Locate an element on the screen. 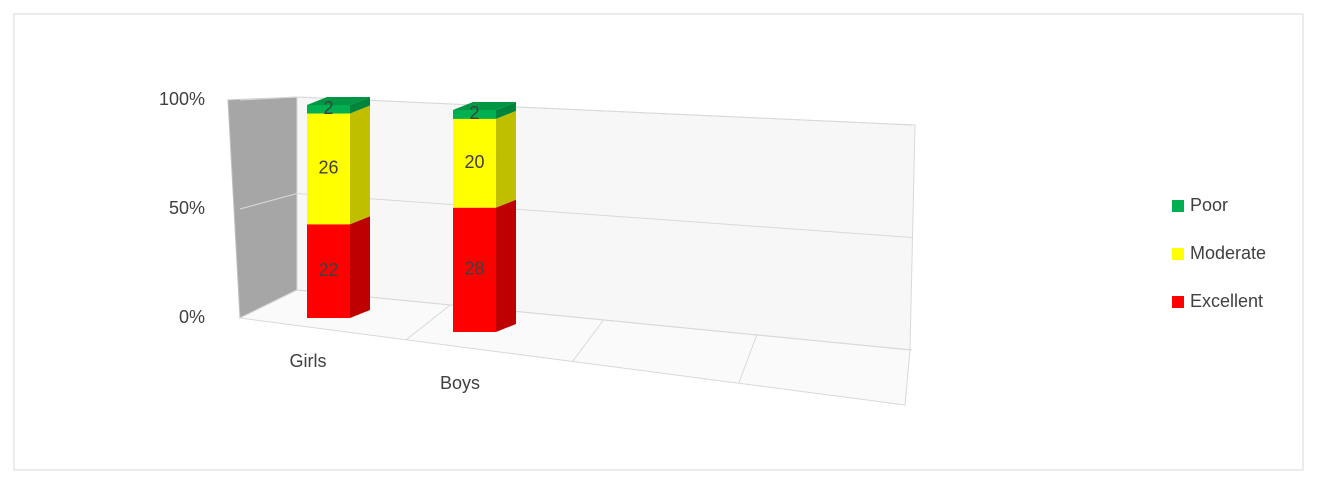 The height and width of the screenshot is (489, 1317). y-tick-label: 100% is located at coordinates (182, 99).